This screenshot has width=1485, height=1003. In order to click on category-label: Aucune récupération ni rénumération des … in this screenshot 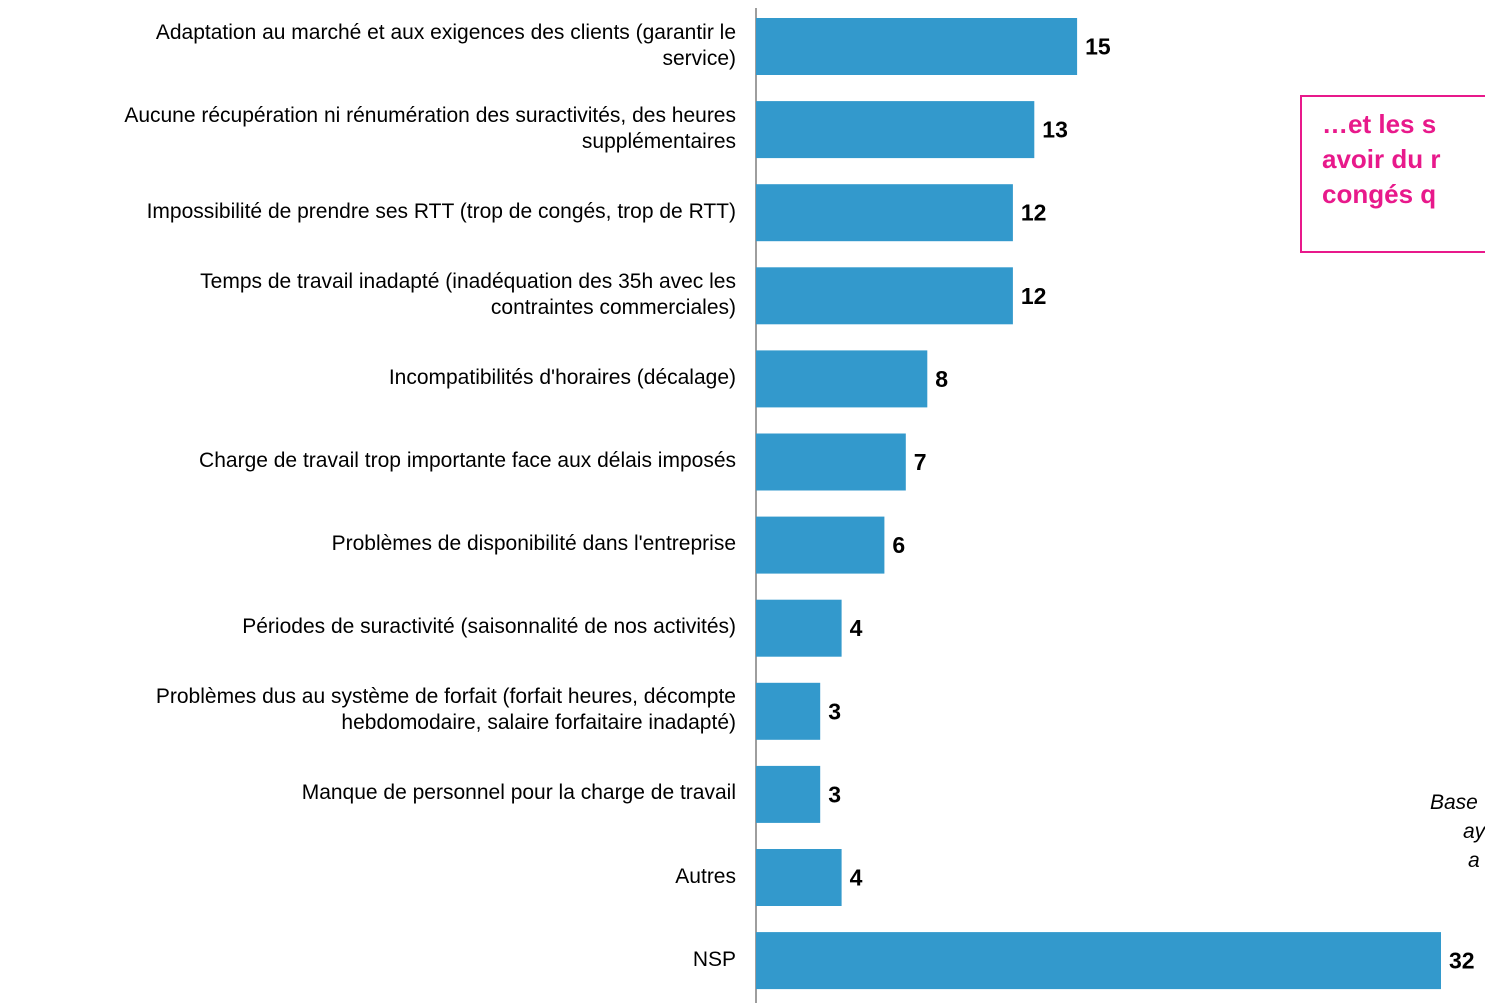, I will do `click(368, 129)`.